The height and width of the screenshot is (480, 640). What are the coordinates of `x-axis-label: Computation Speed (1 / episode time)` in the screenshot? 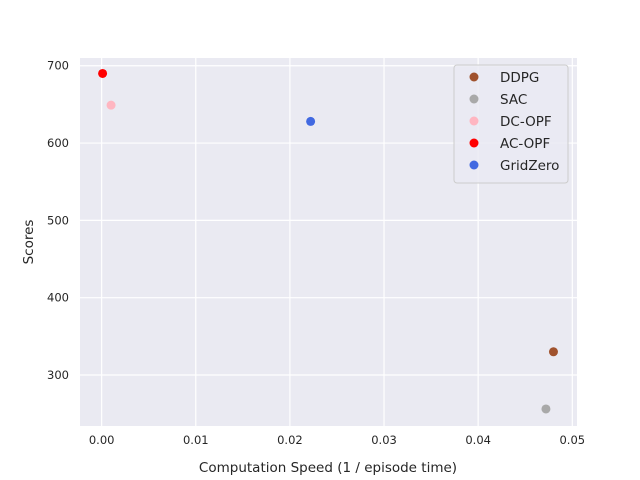 It's located at (328, 468).